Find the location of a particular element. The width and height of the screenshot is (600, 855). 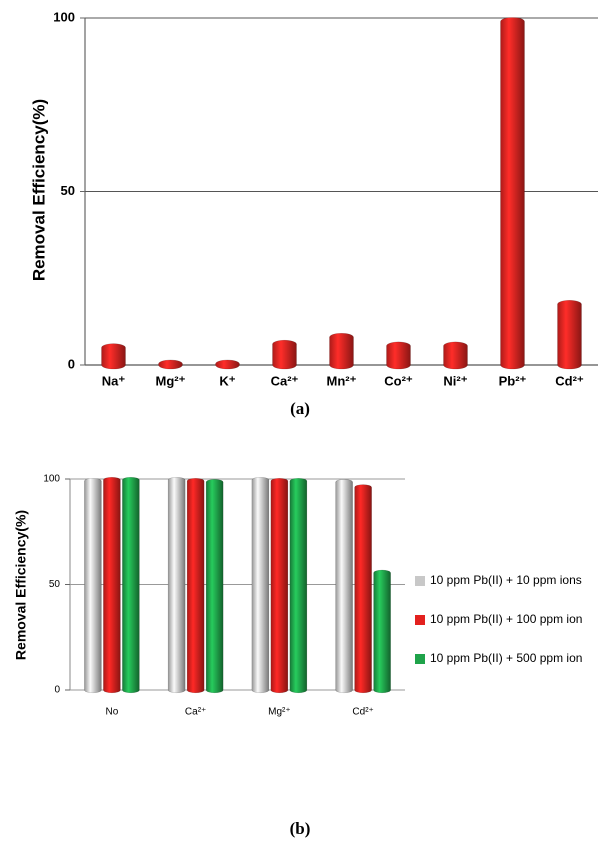

x-tick-label: Na⁺ is located at coordinates (114, 380).